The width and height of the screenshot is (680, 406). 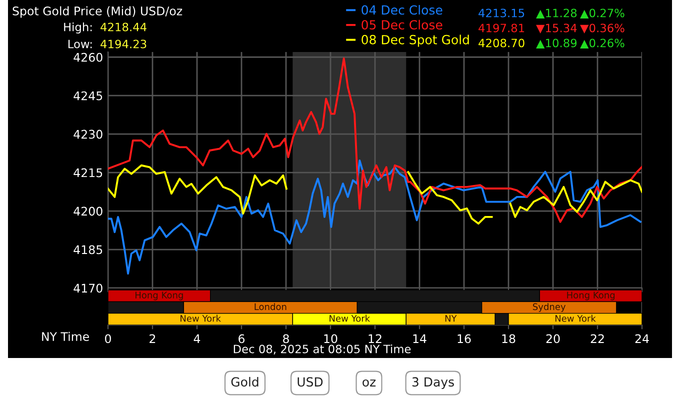 What do you see at coordinates (97, 12) in the screenshot?
I see `chart-title: Spot Gold Price (Mid) USD/oz` at bounding box center [97, 12].